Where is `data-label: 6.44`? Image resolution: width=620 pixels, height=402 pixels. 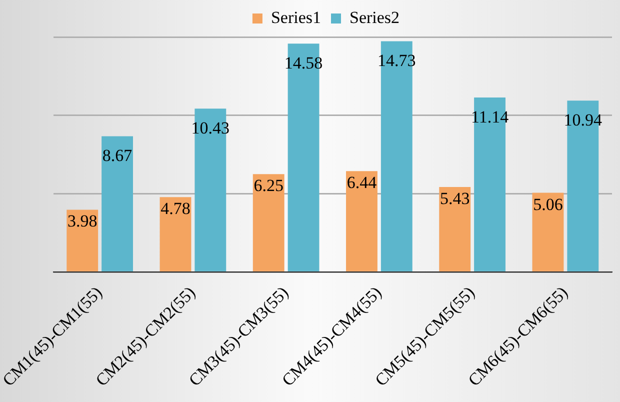 data-label: 6.44 is located at coordinates (362, 182).